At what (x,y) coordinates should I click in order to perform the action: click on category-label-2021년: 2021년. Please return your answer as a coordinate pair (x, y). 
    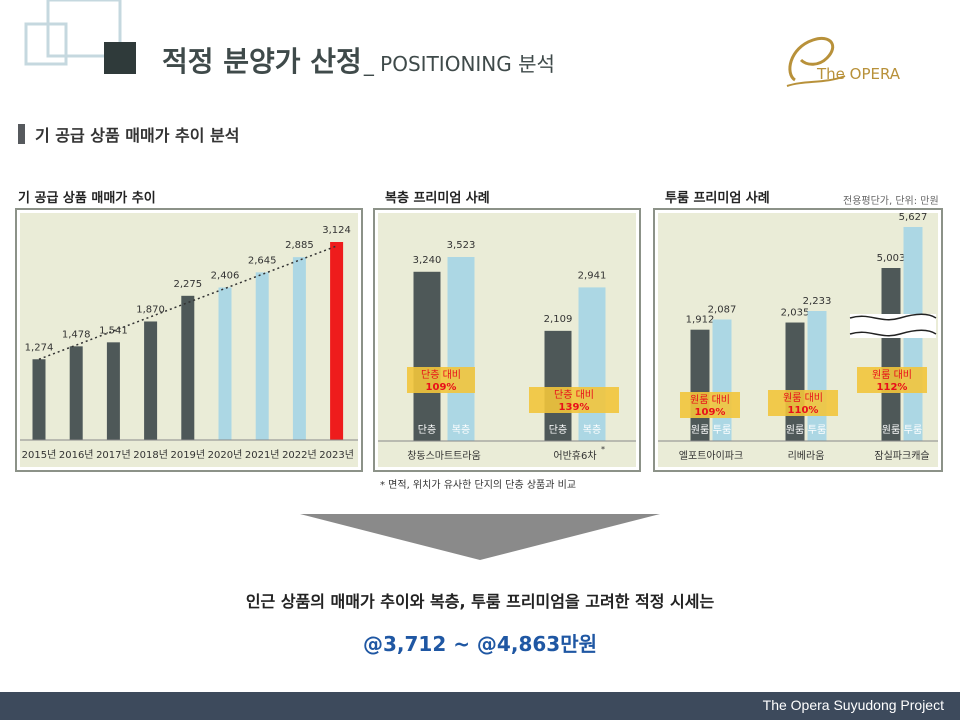
    Looking at the image, I should click on (262, 455).